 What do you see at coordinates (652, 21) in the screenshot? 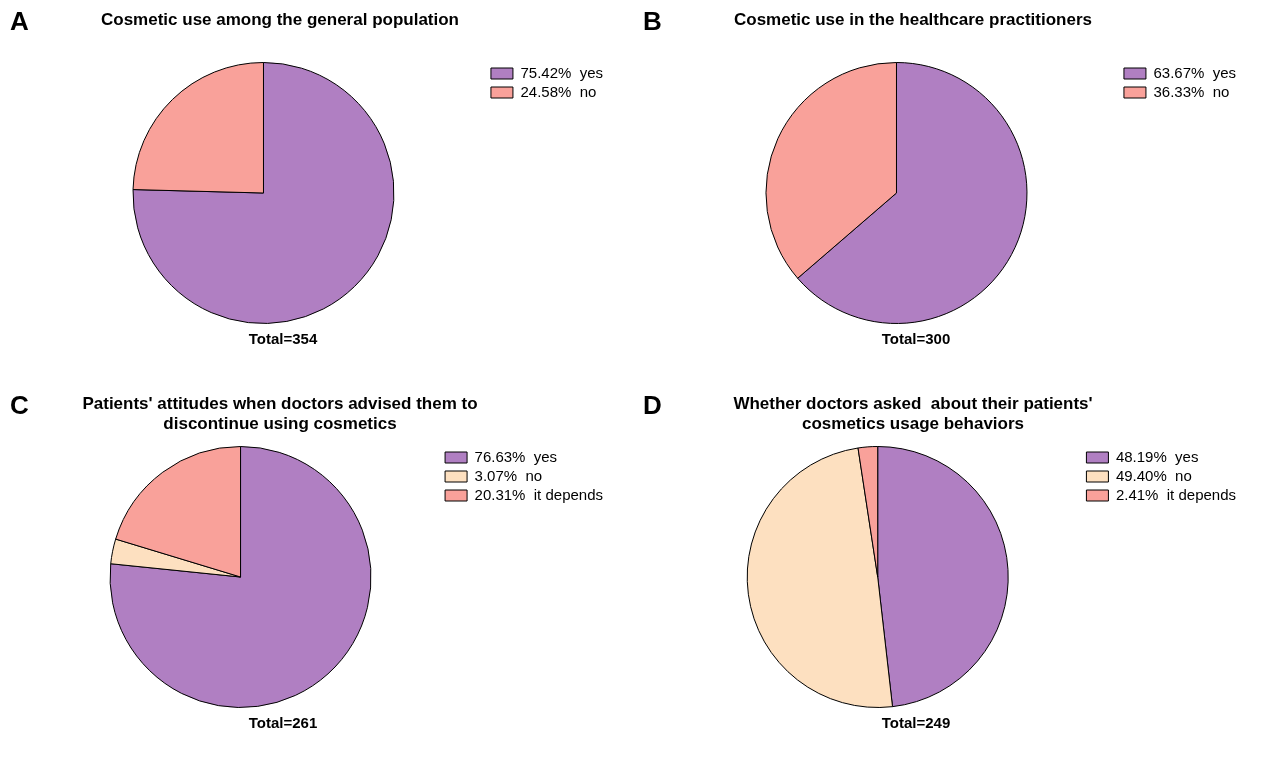
I see `text: B` at bounding box center [652, 21].